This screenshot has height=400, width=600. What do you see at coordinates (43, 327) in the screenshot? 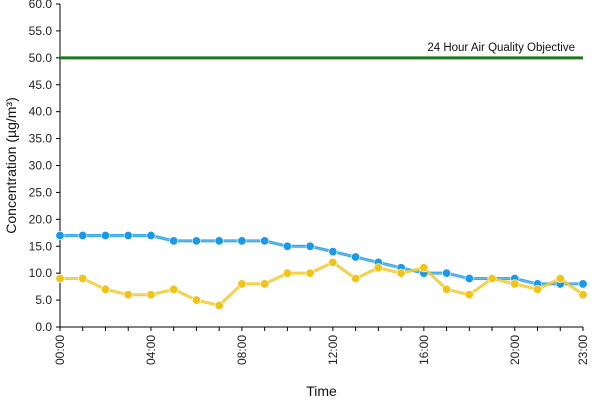
I see `y-tick-label: 0.0` at bounding box center [43, 327].